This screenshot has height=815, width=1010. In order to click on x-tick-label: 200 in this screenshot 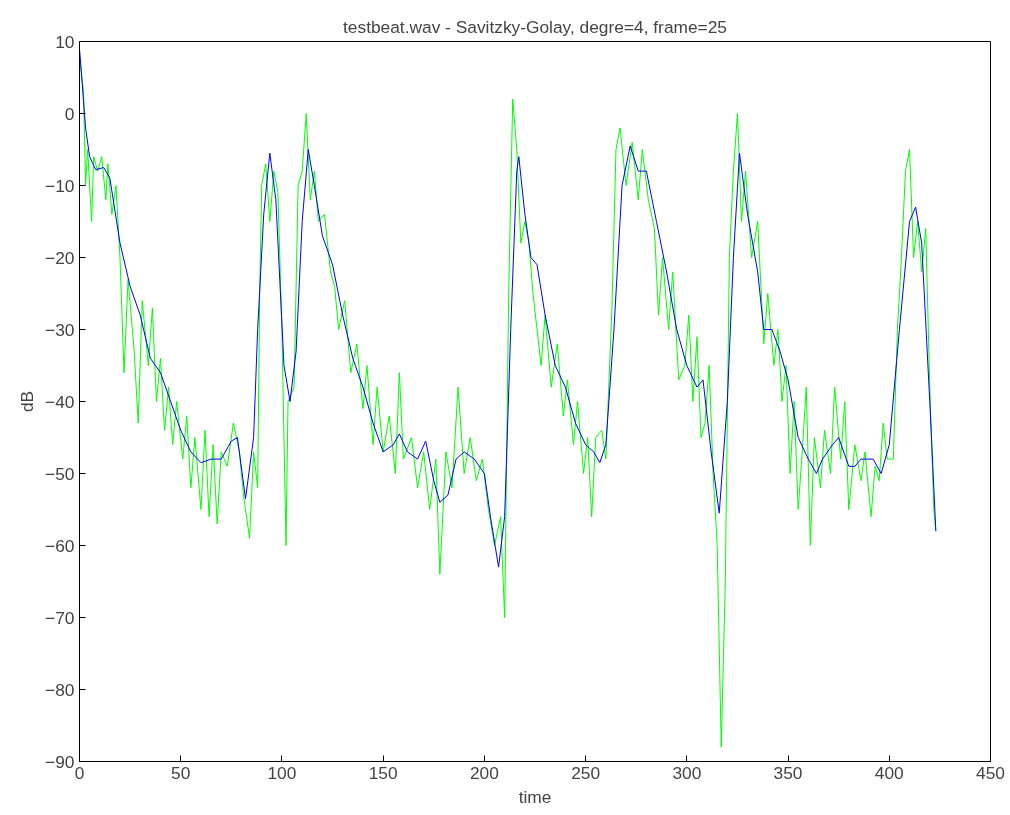, I will do `click(484, 772)`.